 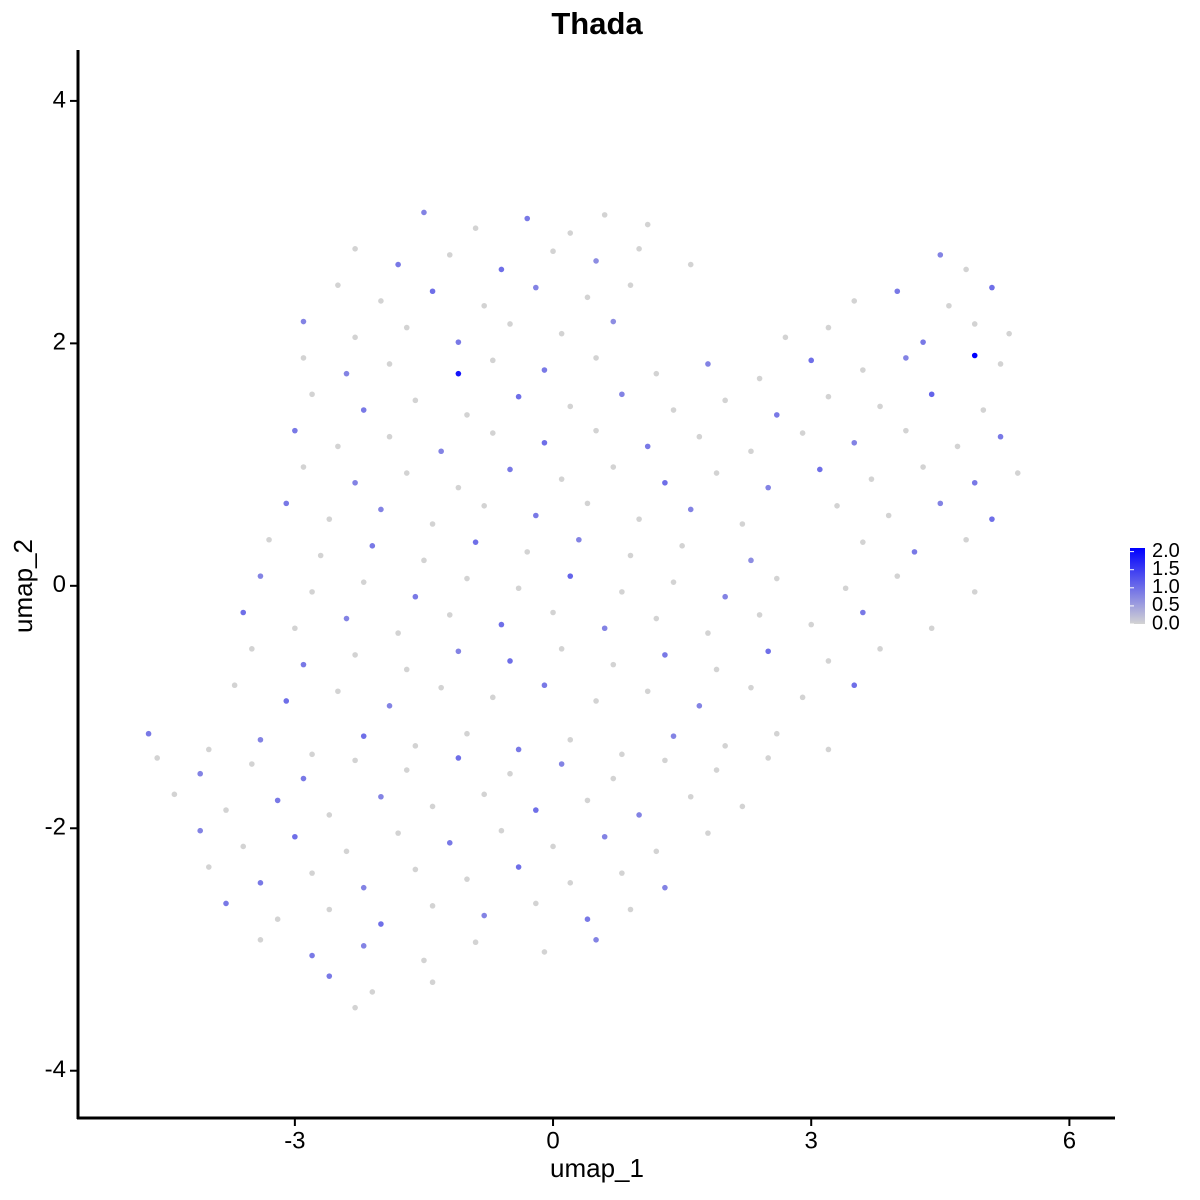 I want to click on y-tick-label: 4, so click(x=59, y=99).